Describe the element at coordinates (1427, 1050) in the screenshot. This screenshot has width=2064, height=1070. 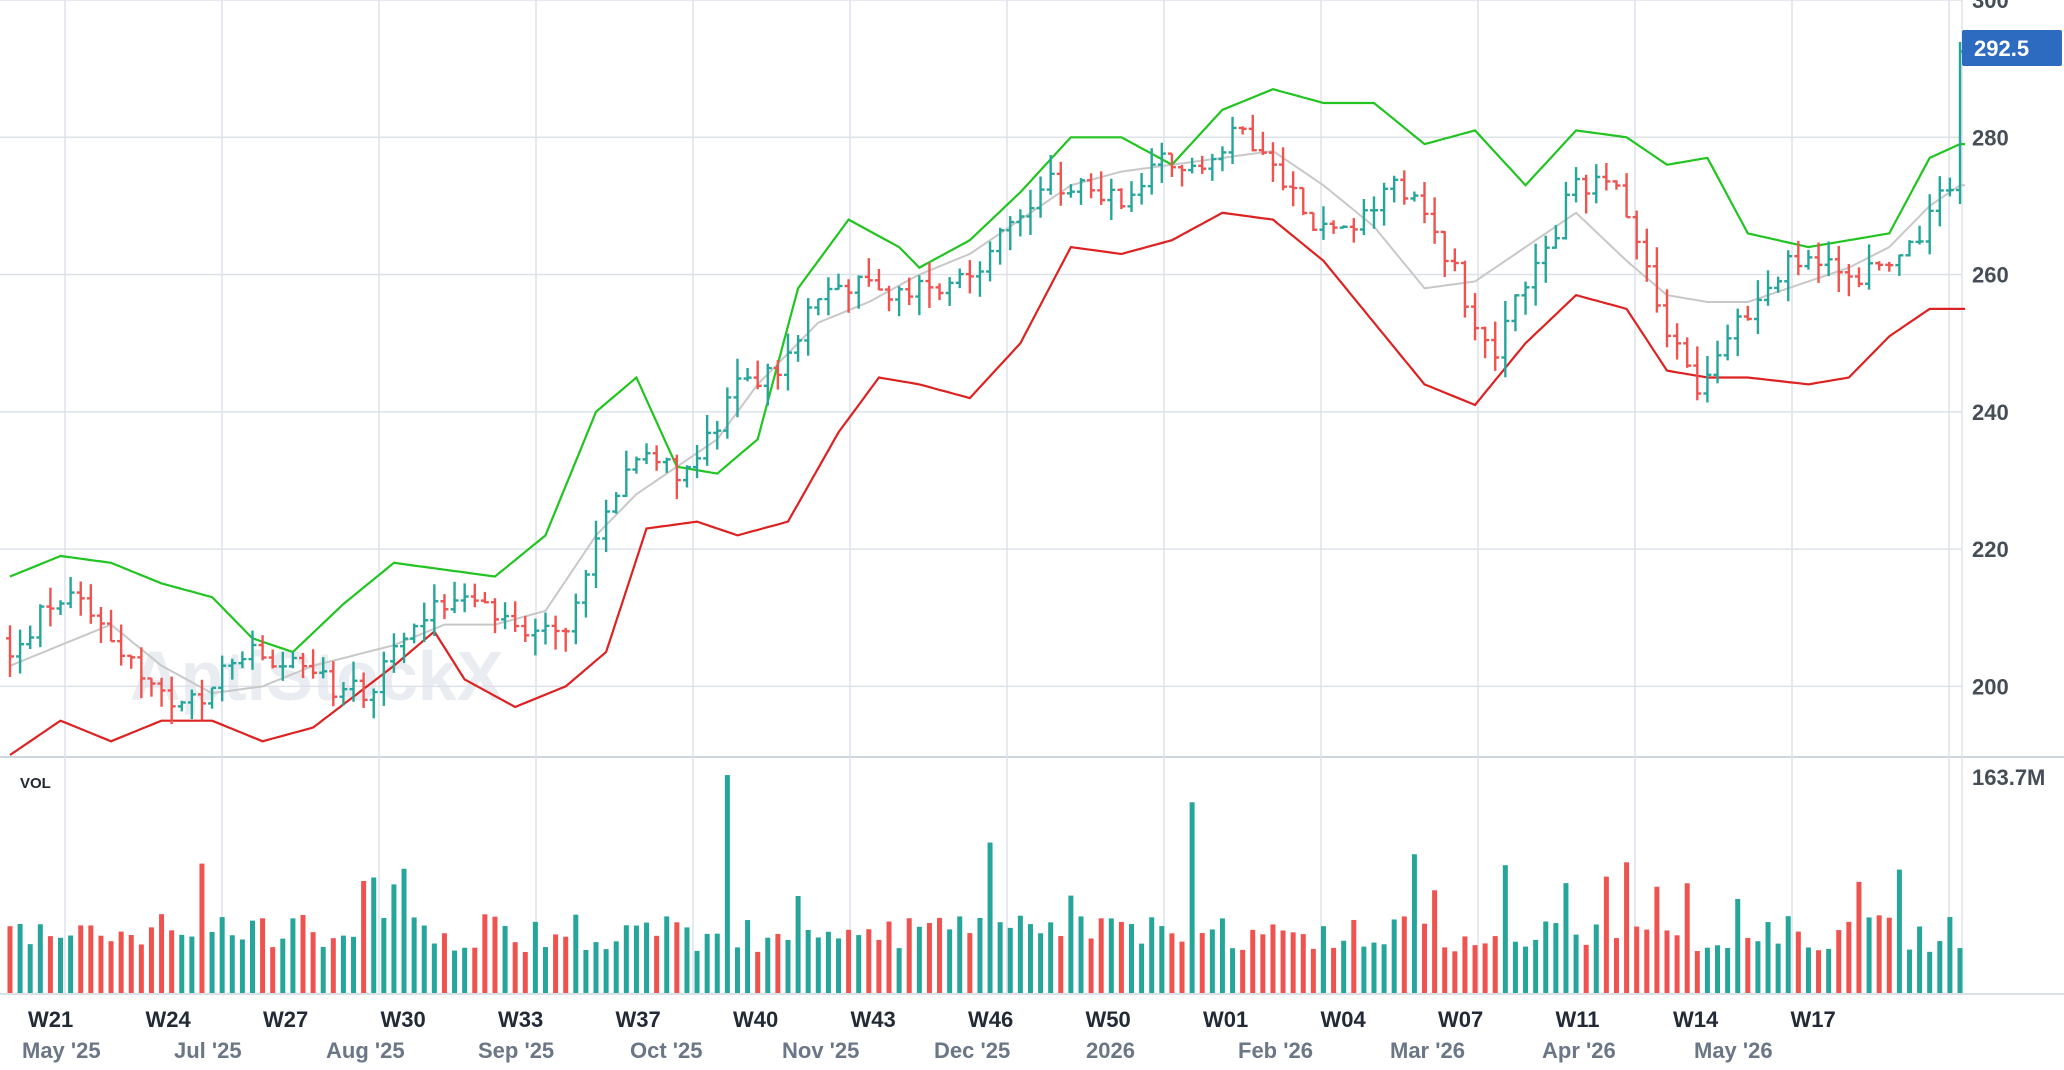
I see `month-tick-label: Mar '26` at that location.